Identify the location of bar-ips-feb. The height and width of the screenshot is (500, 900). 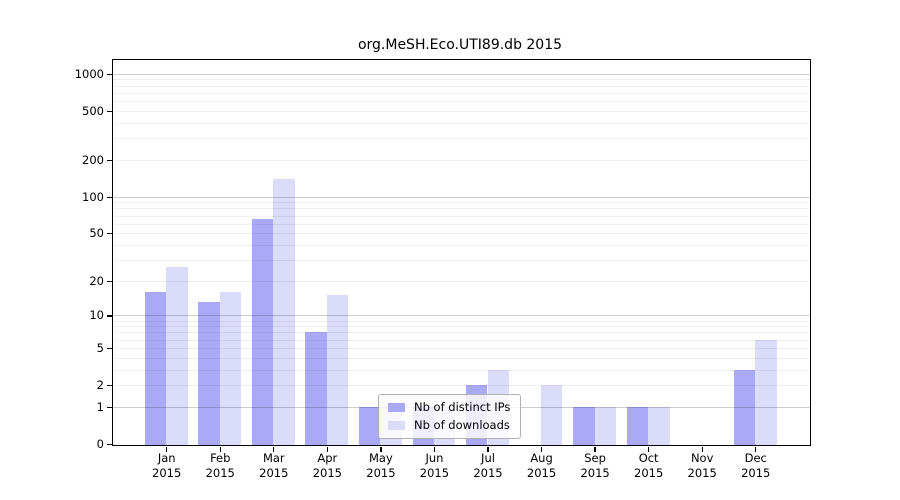
(209, 373).